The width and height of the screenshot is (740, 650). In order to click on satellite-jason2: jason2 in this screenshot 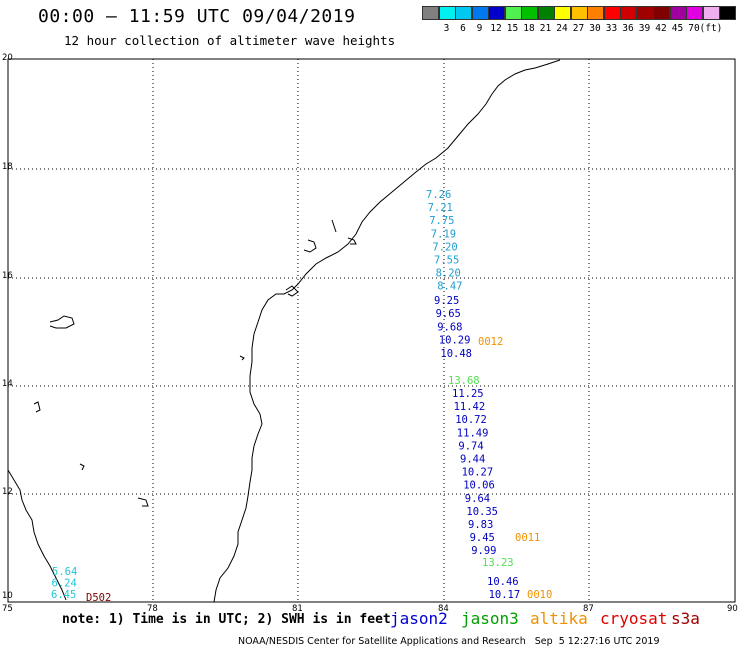, I will do `click(419, 618)`.